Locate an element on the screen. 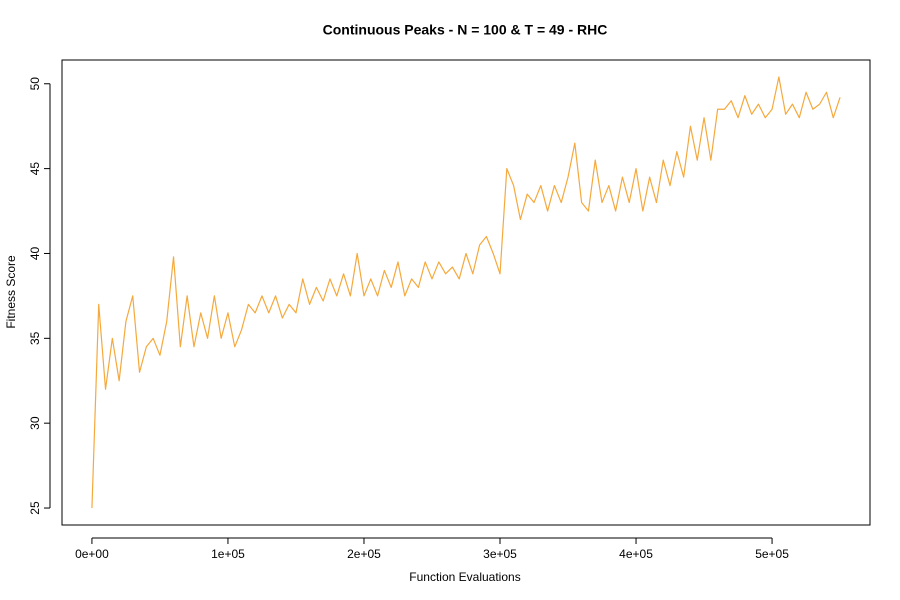 Image resolution: width=900 pixels, height=600 pixels. y-tick-label: 45 is located at coordinates (35, 169).